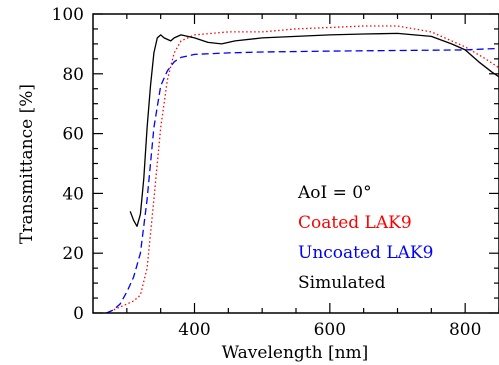 The width and height of the screenshot is (499, 365). I want to click on y-tick-label: 100, so click(68, 15).